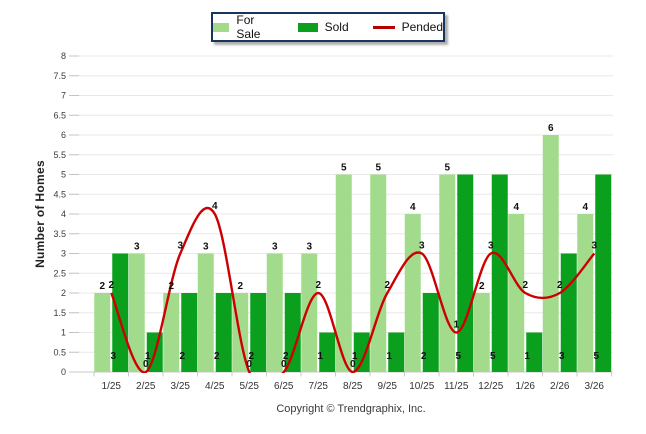  Describe the element at coordinates (63, 372) in the screenshot. I see `svg-text: 0` at that location.